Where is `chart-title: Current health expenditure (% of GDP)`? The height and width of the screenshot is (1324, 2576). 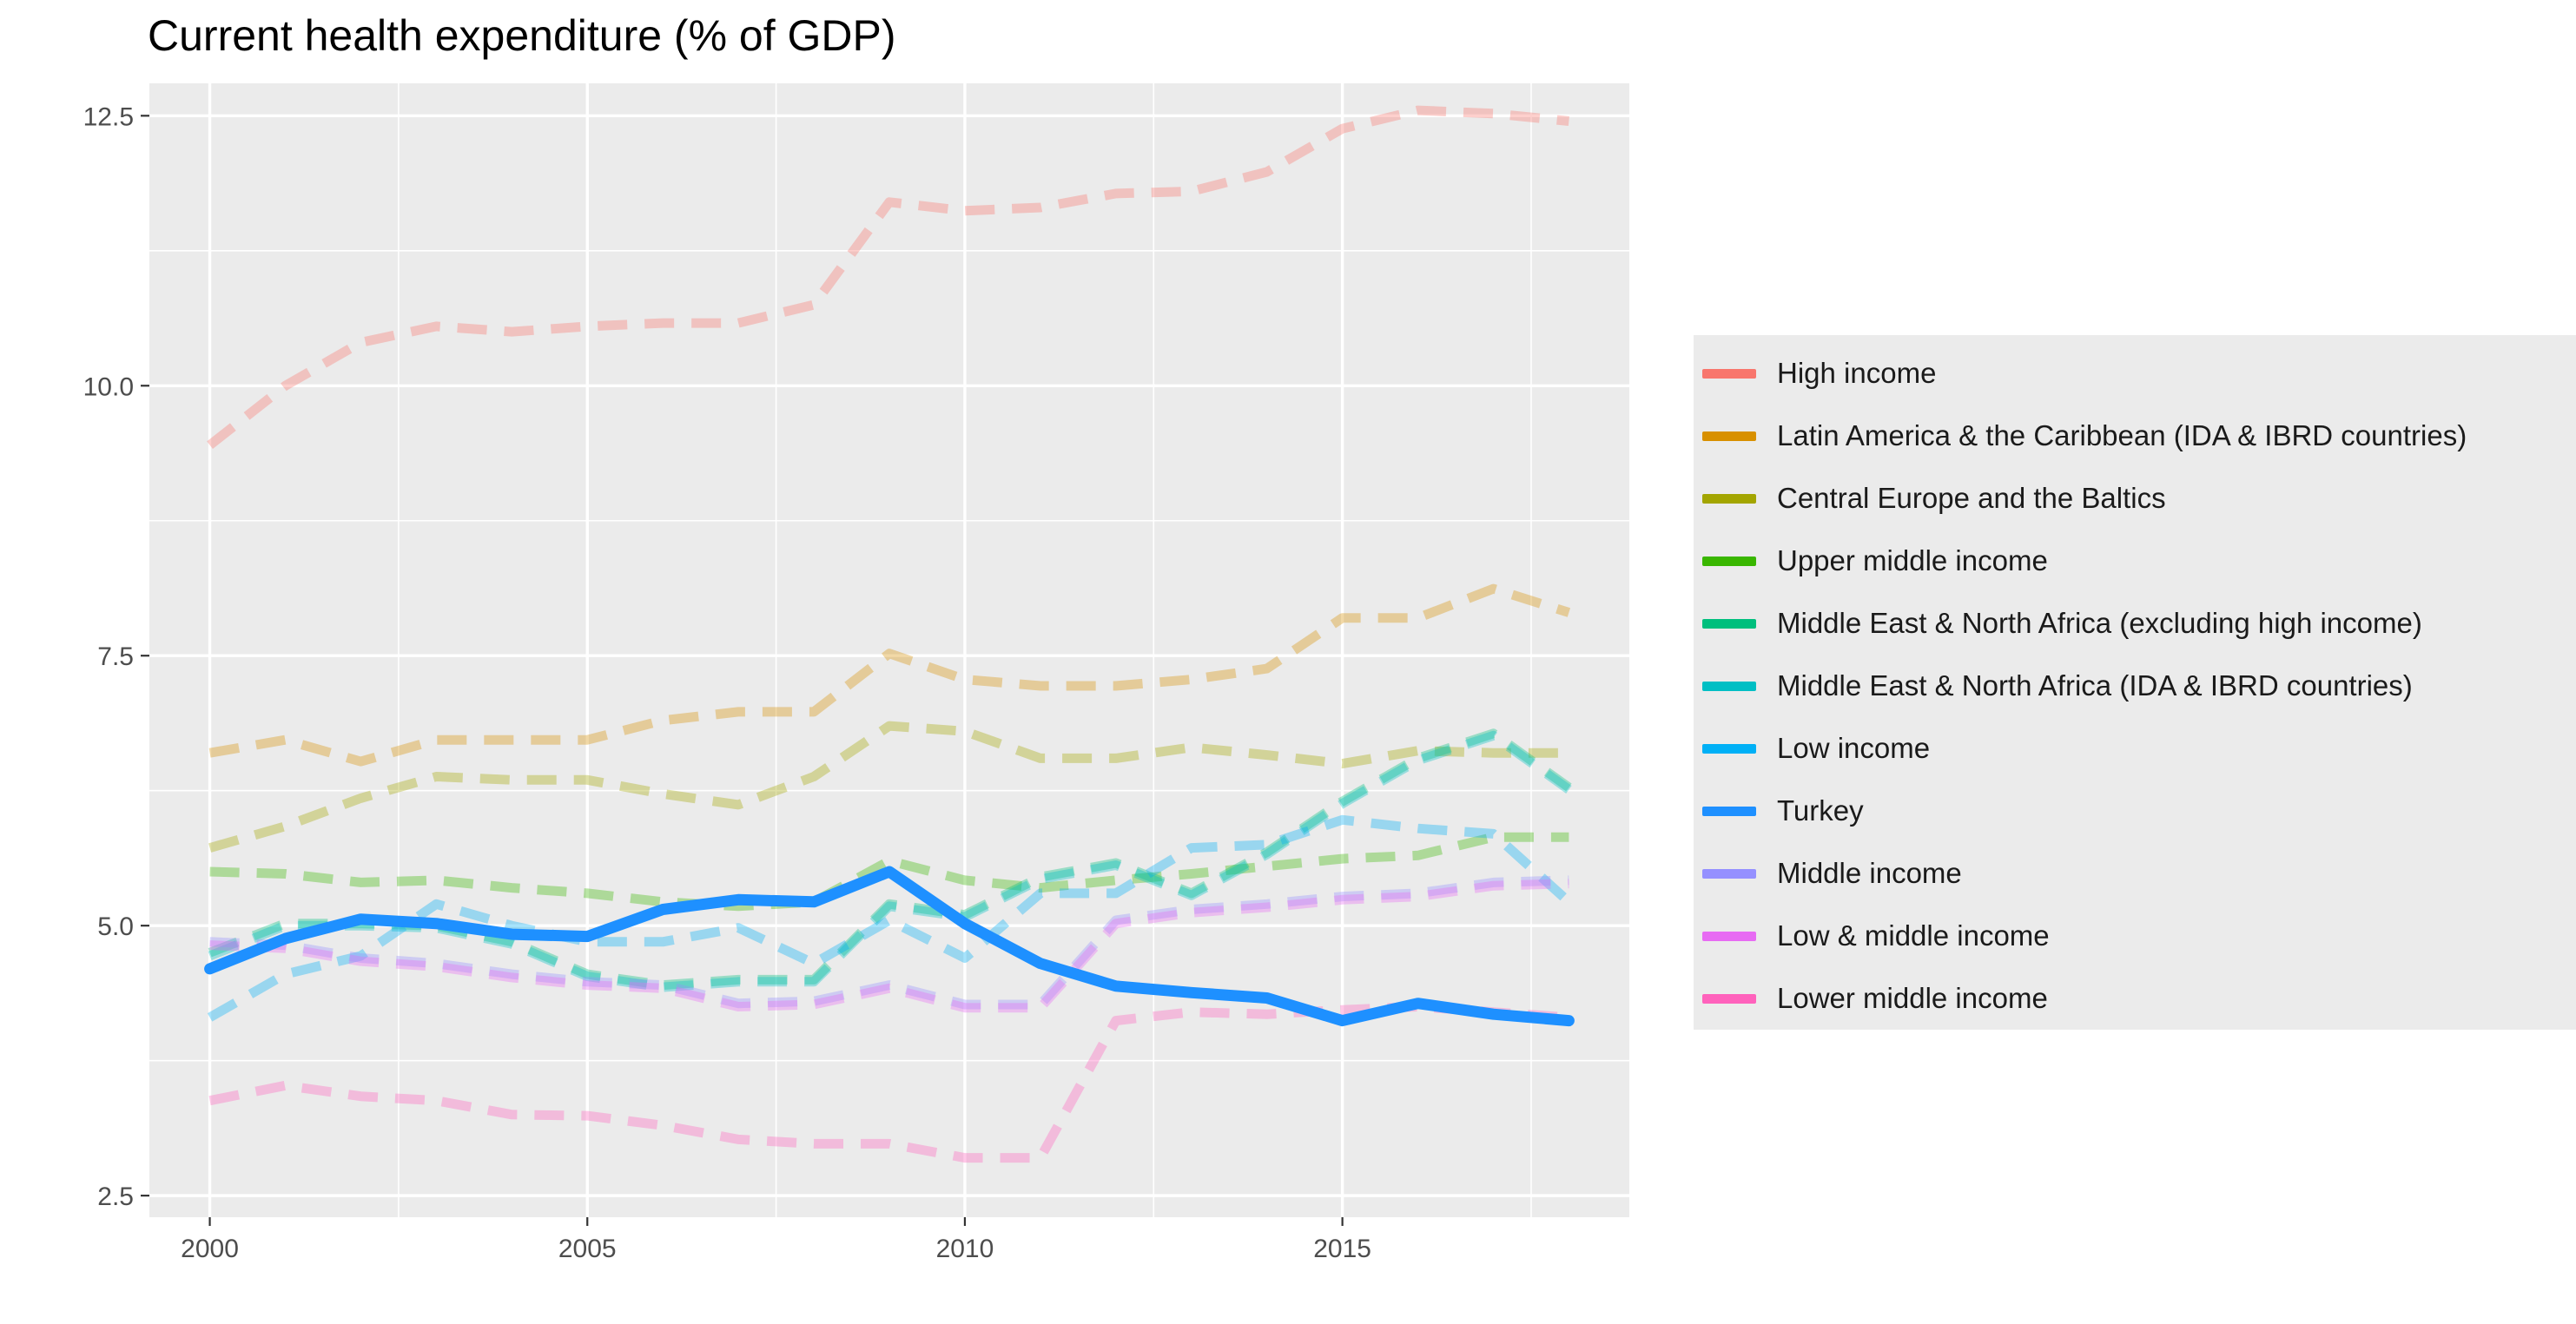 chart-title: Current health expenditure (% of GDP) is located at coordinates (522, 35).